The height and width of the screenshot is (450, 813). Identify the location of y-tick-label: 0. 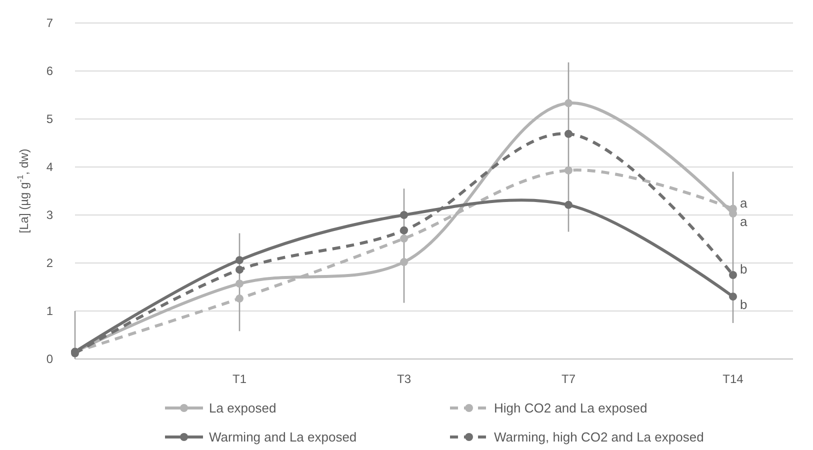
(50, 359).